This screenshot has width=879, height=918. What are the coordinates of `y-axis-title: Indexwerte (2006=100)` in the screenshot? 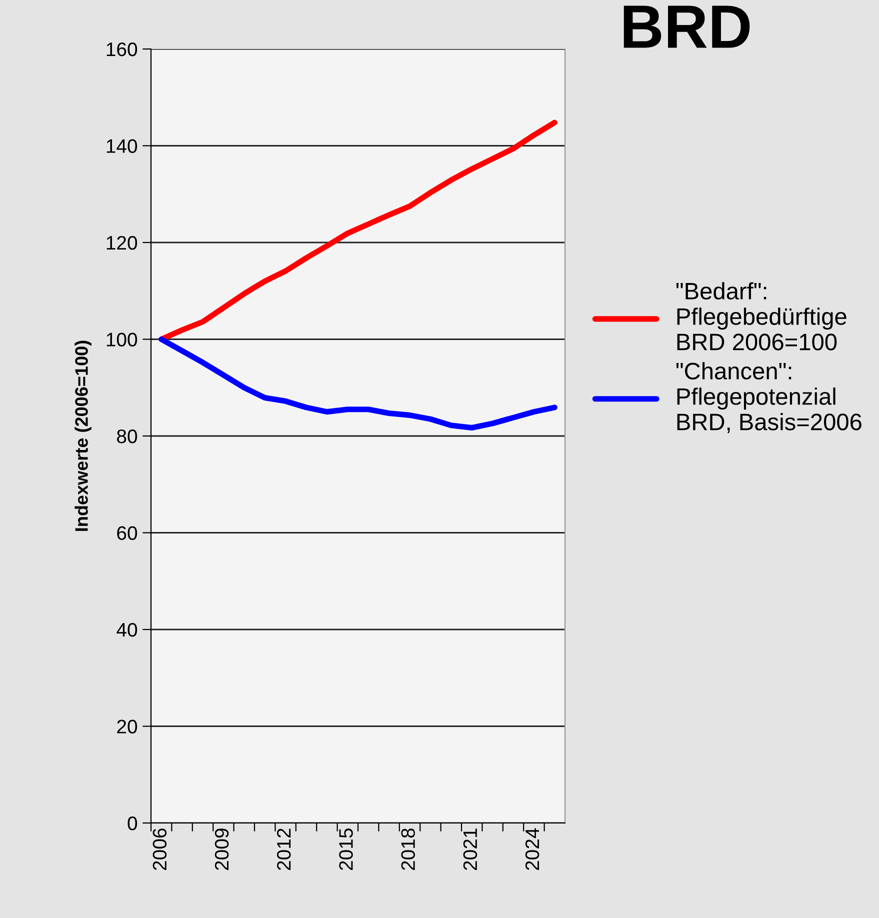 It's located at (83, 435).